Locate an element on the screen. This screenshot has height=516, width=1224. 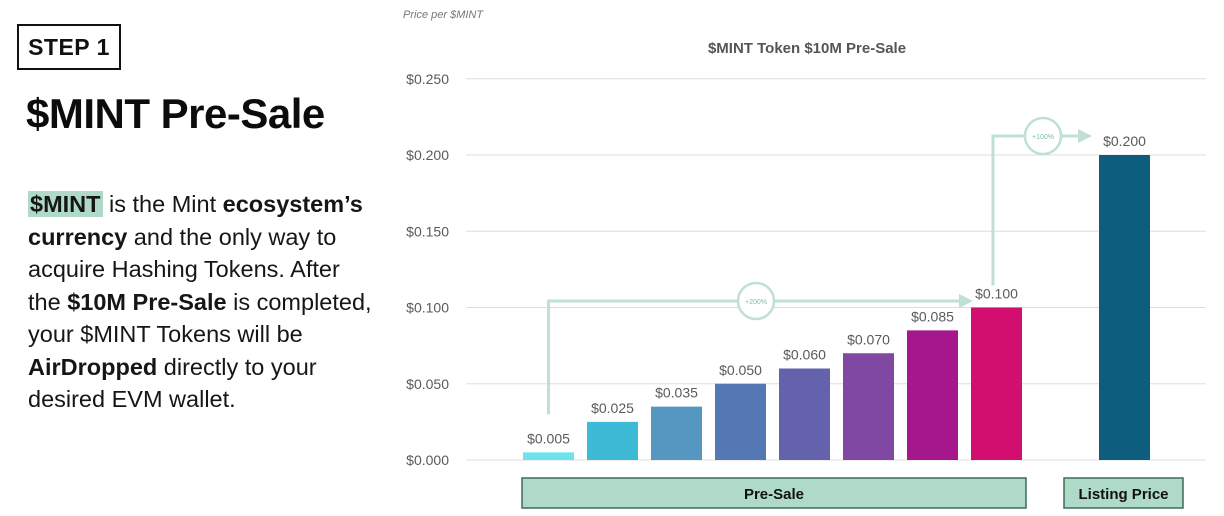
bar-value-label: $0.050 is located at coordinates (740, 370).